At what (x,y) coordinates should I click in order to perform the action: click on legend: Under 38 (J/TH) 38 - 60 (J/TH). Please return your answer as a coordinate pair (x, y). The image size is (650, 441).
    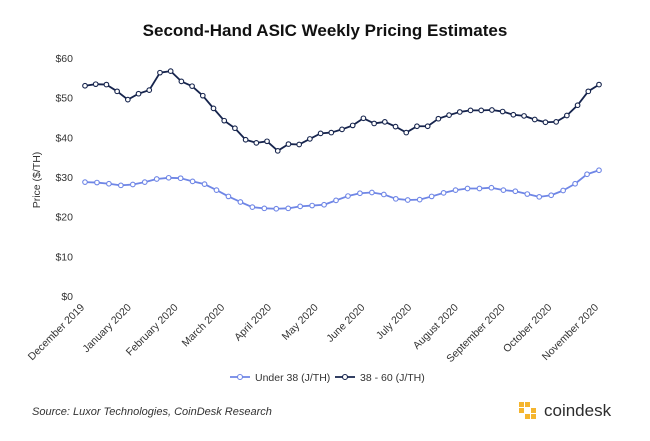
    Looking at the image, I should click on (327, 378).